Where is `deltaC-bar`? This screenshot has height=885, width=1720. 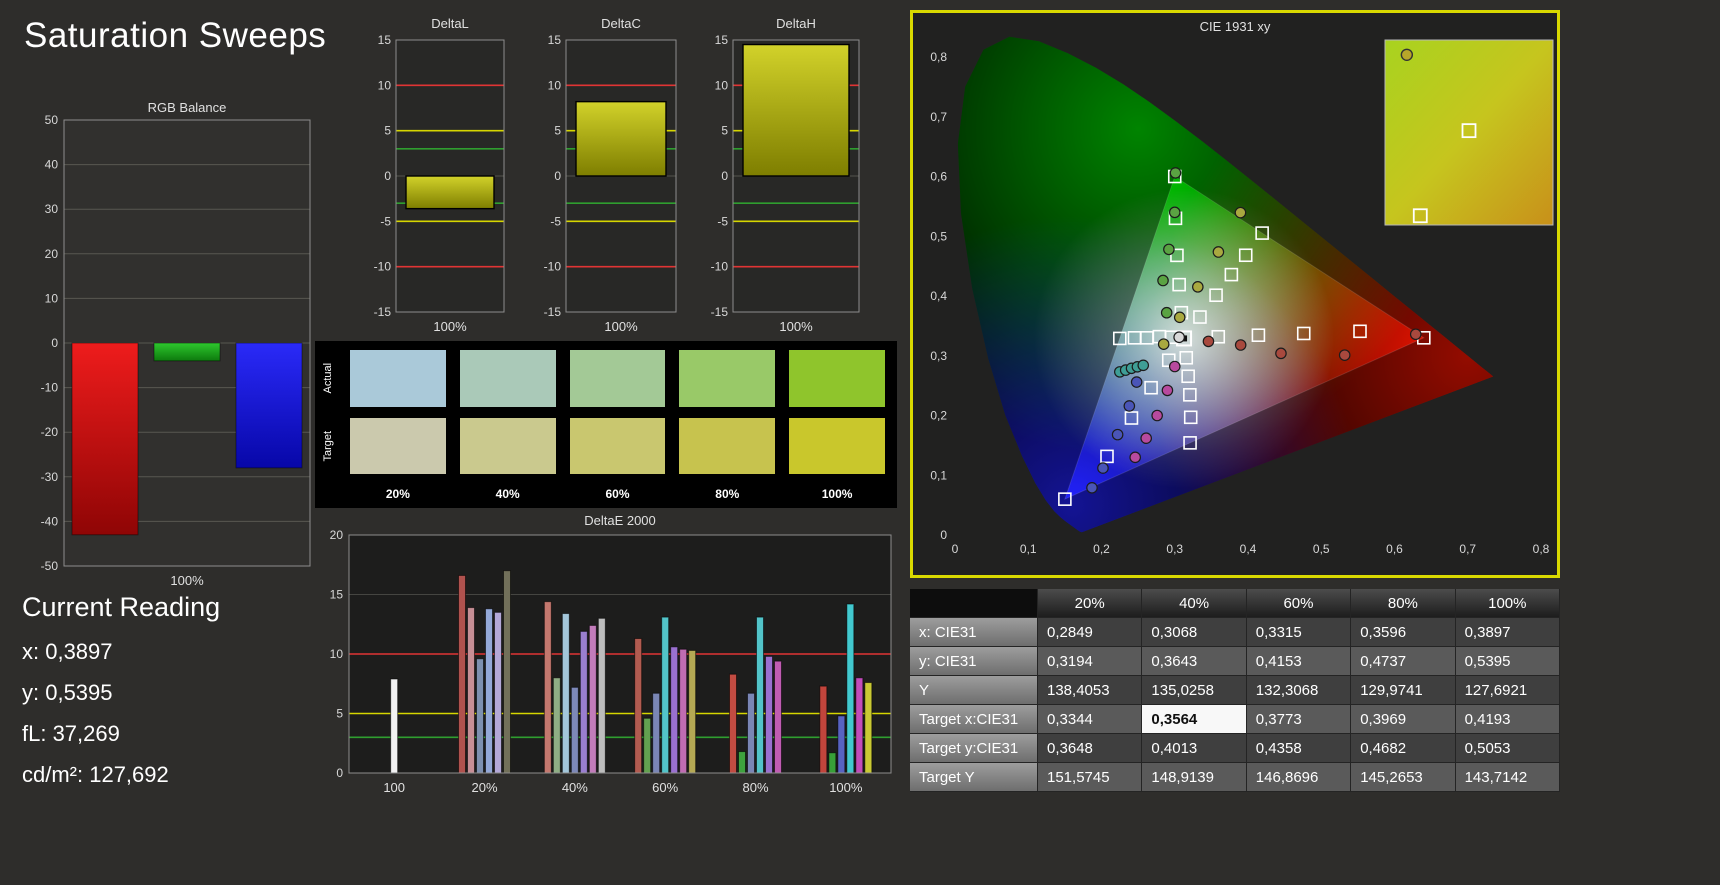
deltaC-bar is located at coordinates (621, 138).